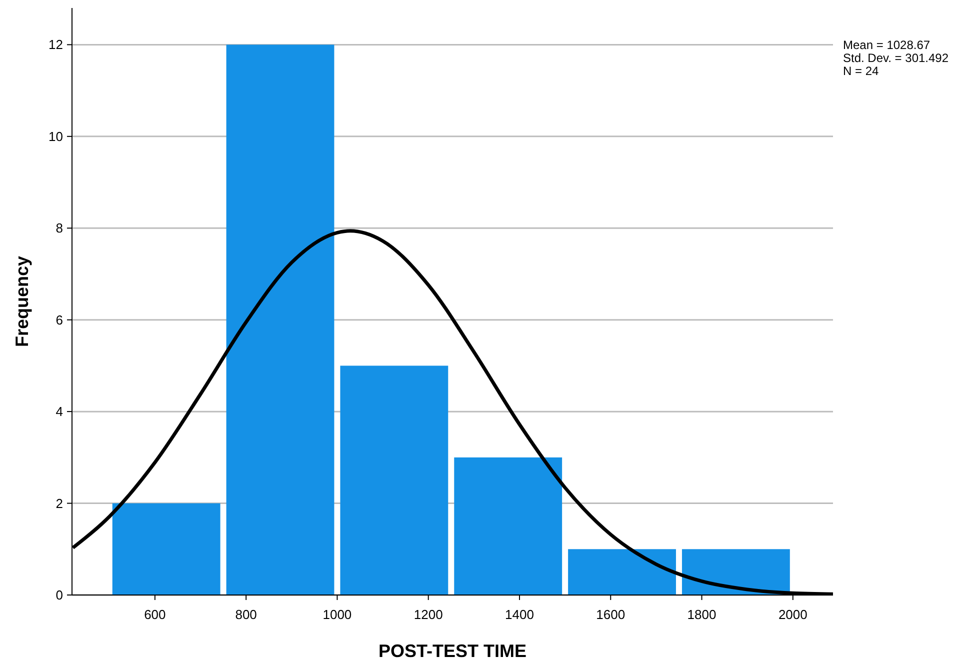 This screenshot has width=974, height=664. I want to click on x-tick-label: 2000, so click(793, 614).